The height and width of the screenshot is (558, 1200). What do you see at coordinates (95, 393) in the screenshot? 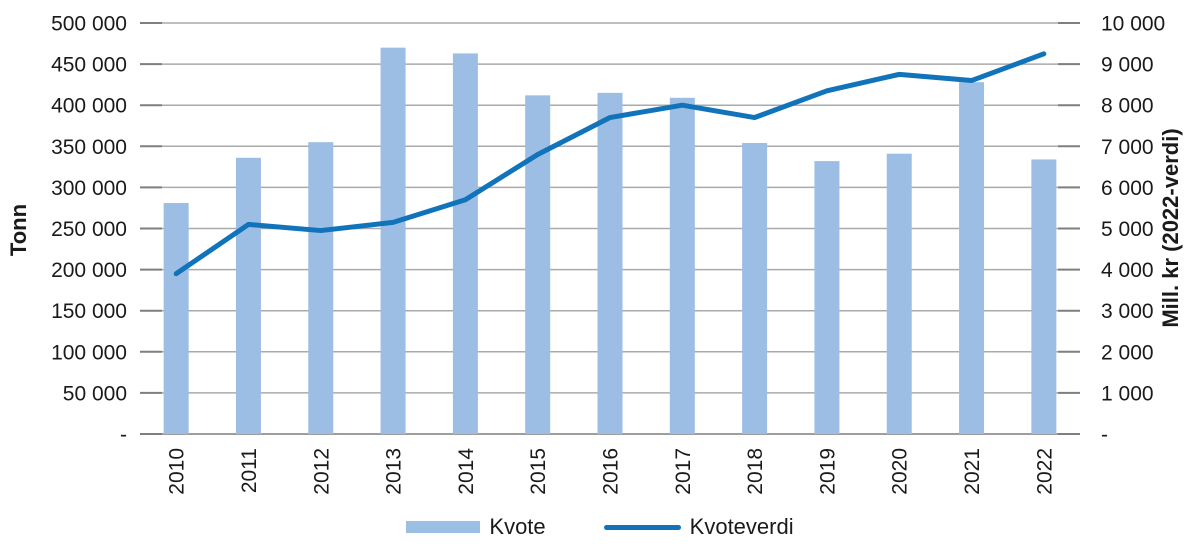
I see `left-axis-tick-label: 50 000` at bounding box center [95, 393].